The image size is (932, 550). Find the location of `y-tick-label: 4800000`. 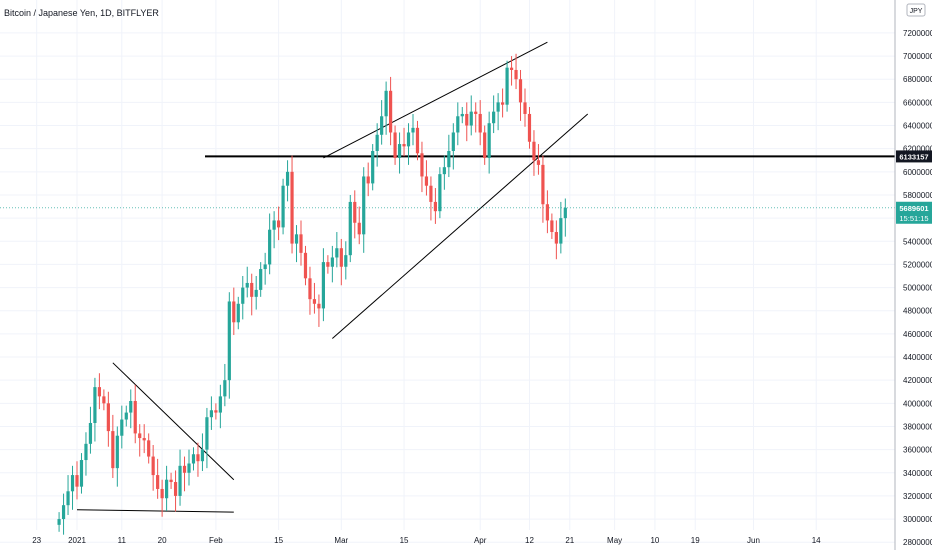

y-tick-label: 4800000 is located at coordinates (917, 311).